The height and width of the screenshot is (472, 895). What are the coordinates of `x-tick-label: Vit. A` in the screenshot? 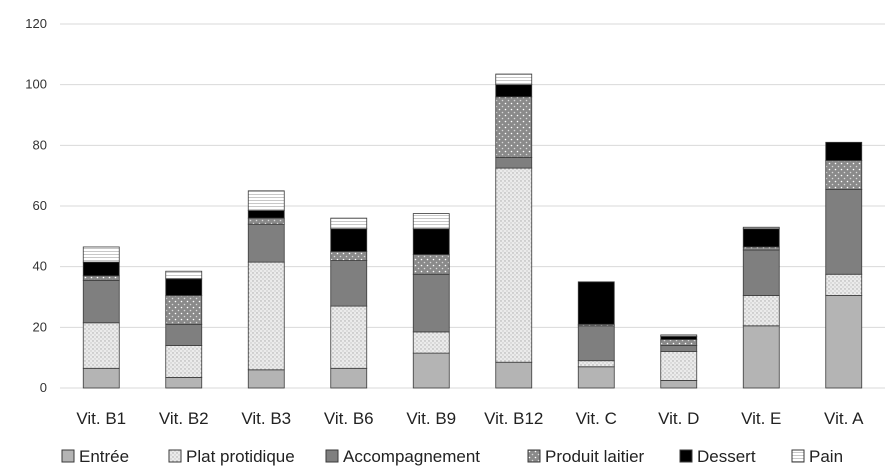 It's located at (844, 418).